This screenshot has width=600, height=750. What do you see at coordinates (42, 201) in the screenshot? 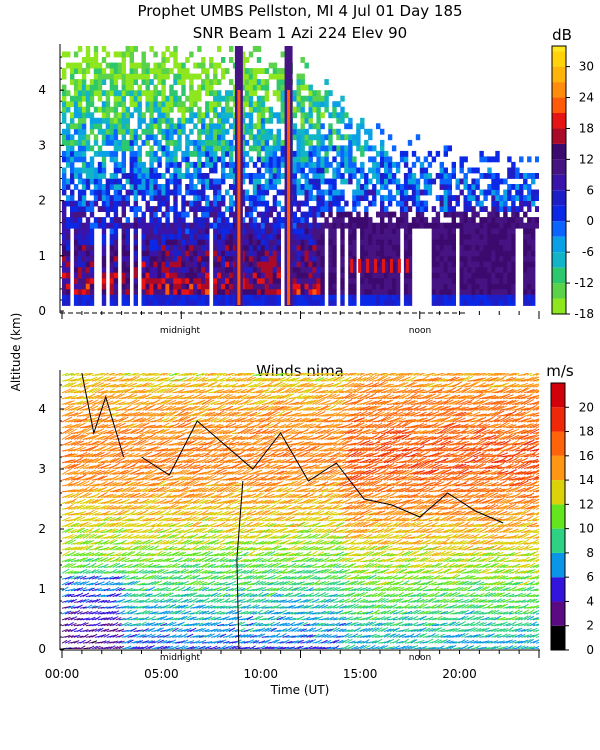
I see `snr-ytick-label: 2` at bounding box center [42, 201].